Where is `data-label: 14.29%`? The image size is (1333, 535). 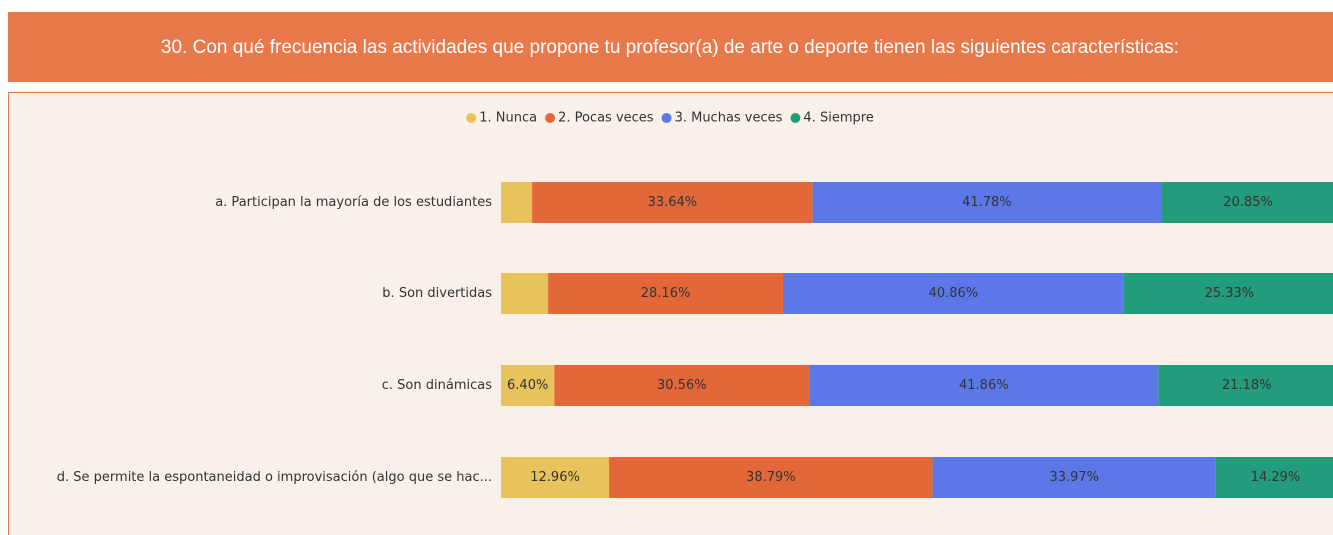
data-label: 14.29% is located at coordinates (1276, 477).